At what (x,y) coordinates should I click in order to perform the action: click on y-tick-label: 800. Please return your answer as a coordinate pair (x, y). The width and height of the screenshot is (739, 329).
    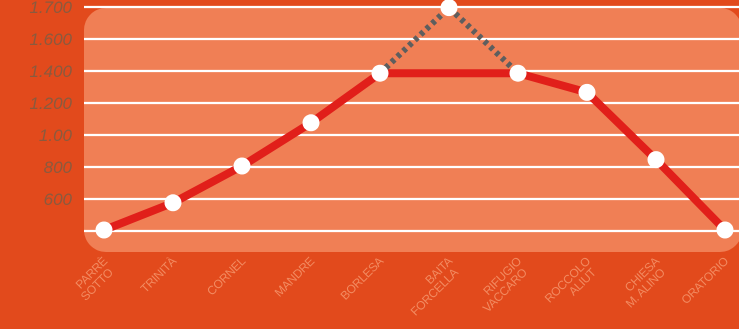
    Looking at the image, I should click on (58, 167).